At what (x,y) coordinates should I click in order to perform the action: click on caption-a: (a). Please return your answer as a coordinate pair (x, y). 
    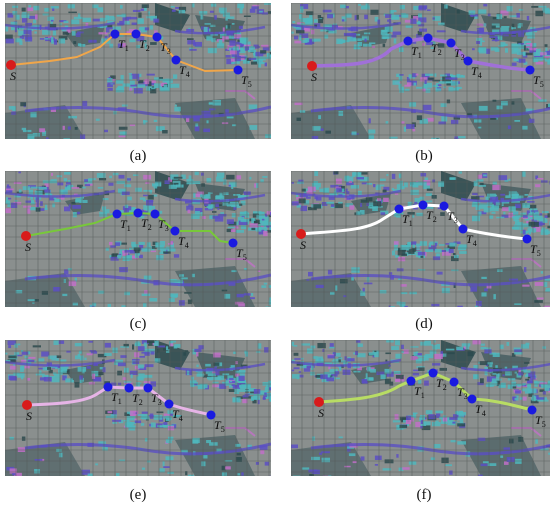
    Looking at the image, I should click on (138, 156).